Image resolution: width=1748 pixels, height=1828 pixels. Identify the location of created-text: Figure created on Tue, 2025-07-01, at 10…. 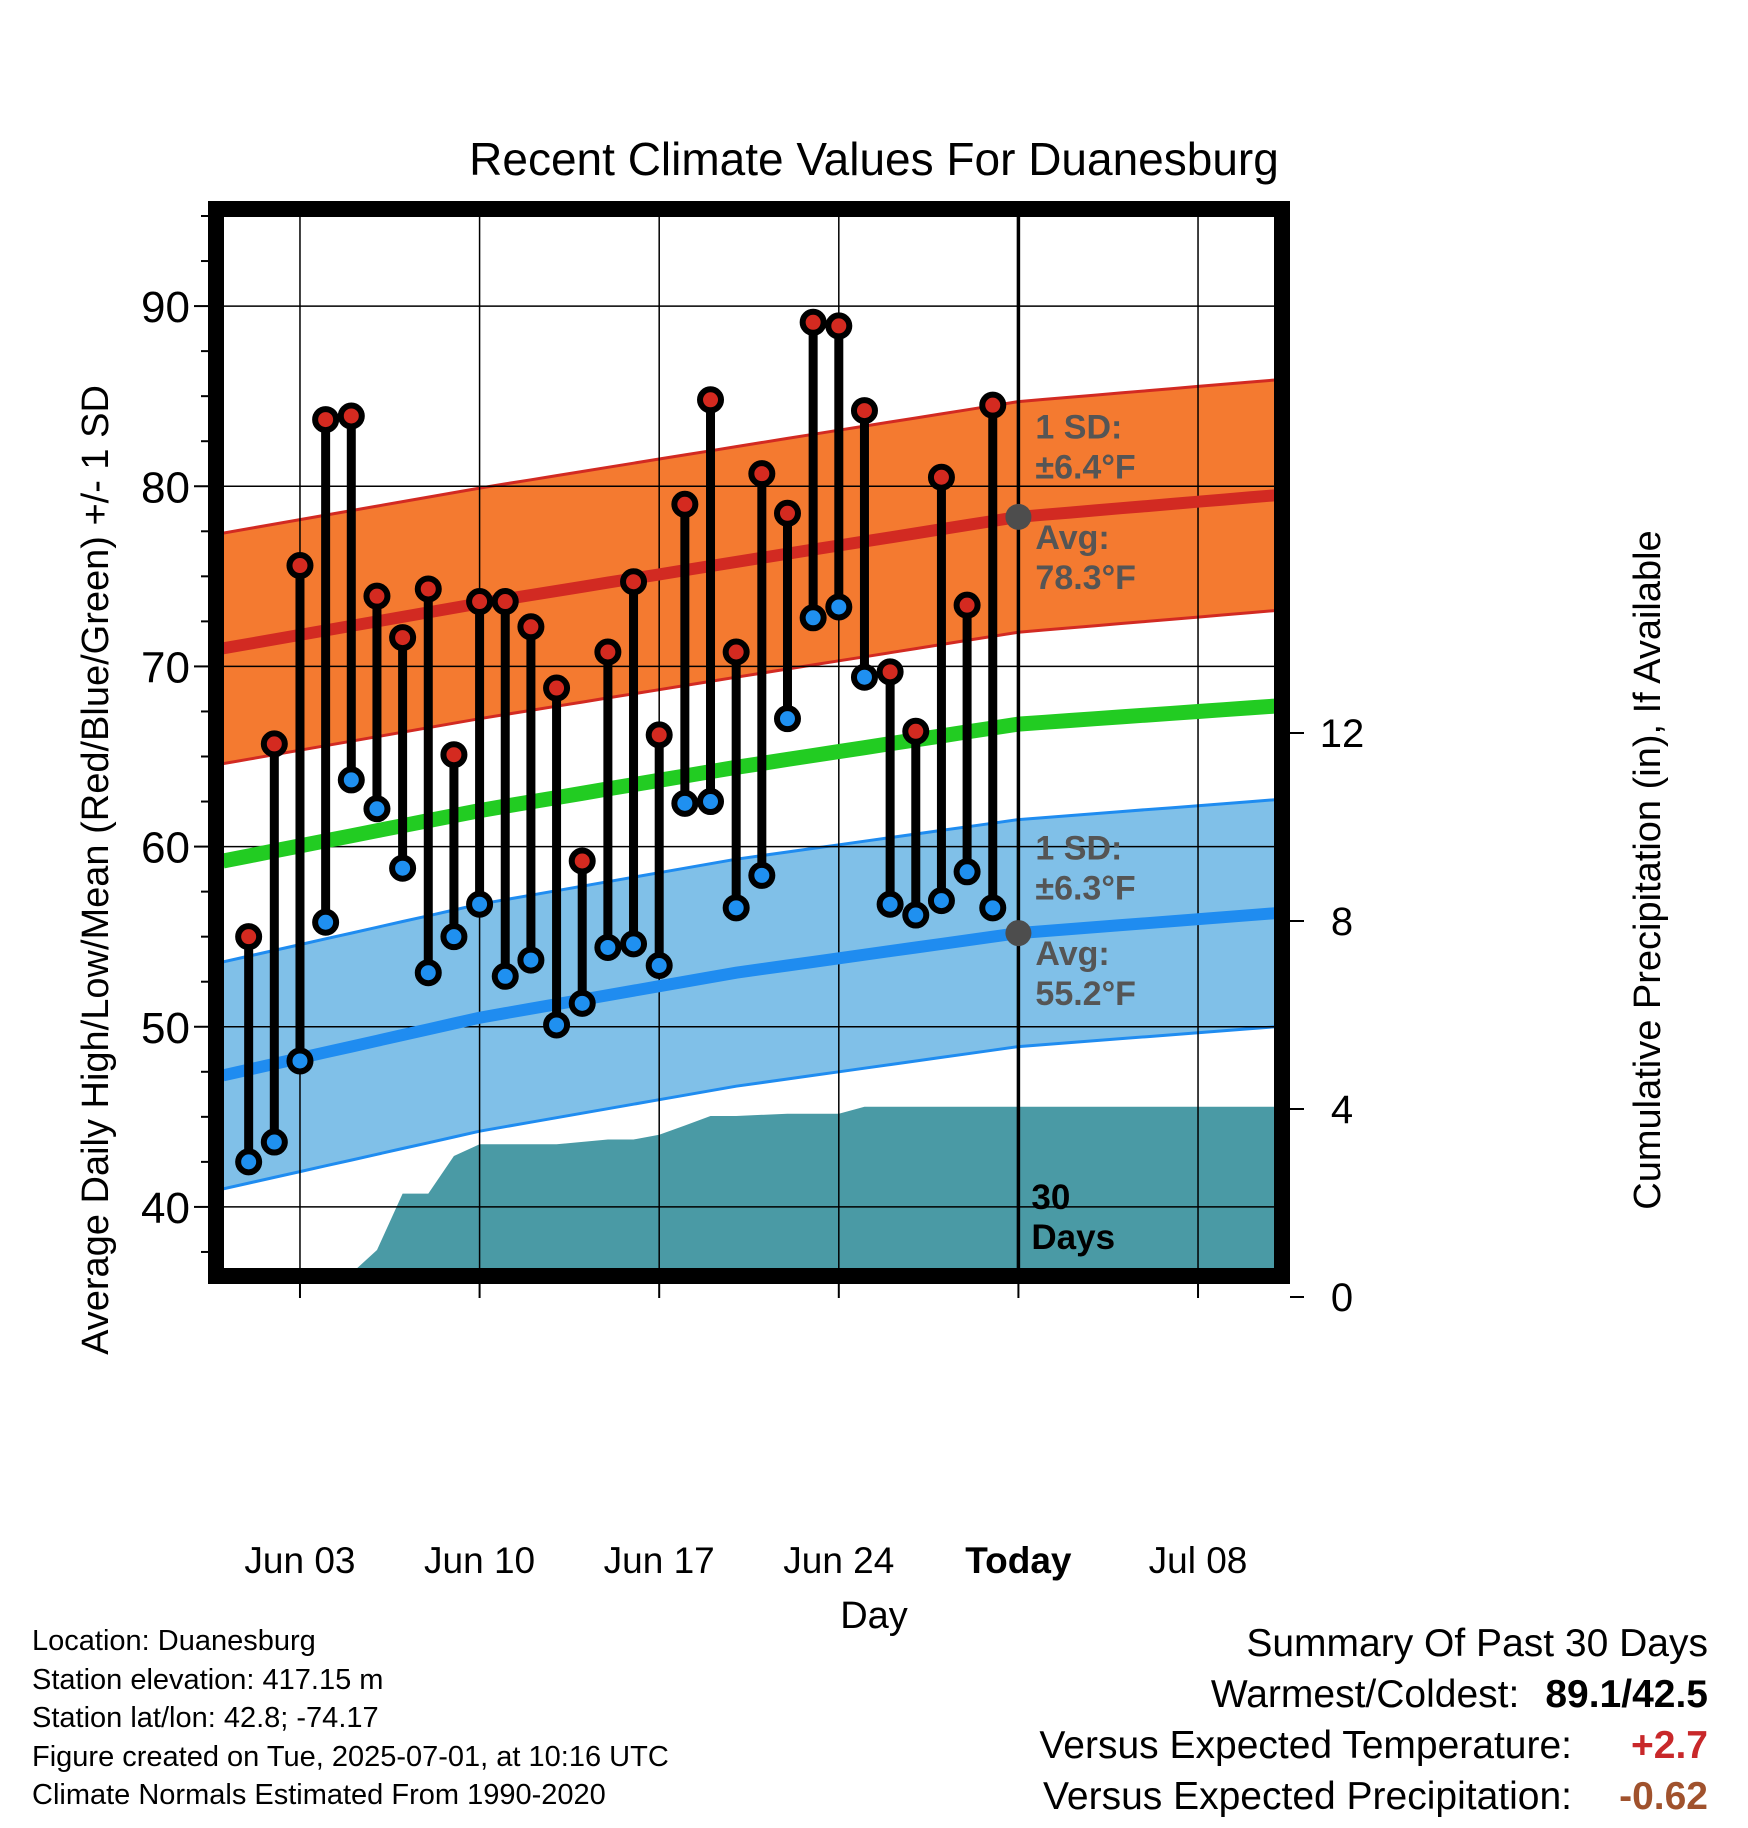
(350, 1756).